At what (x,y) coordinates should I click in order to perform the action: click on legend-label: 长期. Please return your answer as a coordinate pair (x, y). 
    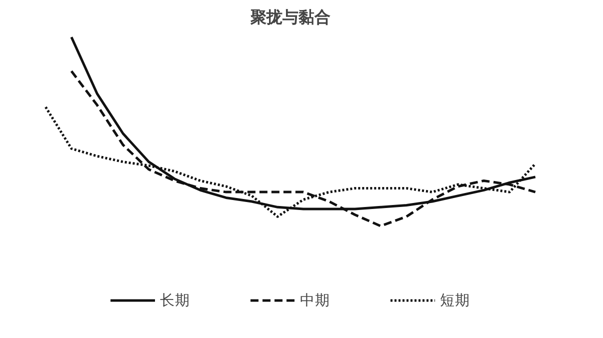
    Looking at the image, I should click on (175, 300).